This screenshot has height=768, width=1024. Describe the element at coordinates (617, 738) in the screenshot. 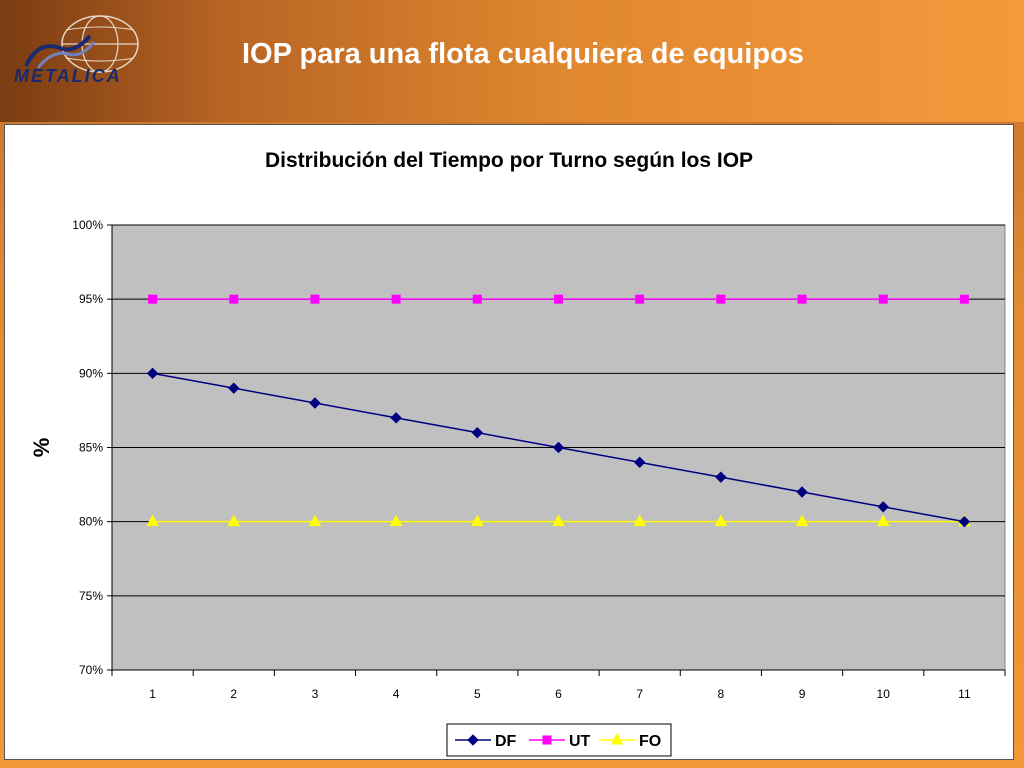

I see `legend-marker-fo` at that location.